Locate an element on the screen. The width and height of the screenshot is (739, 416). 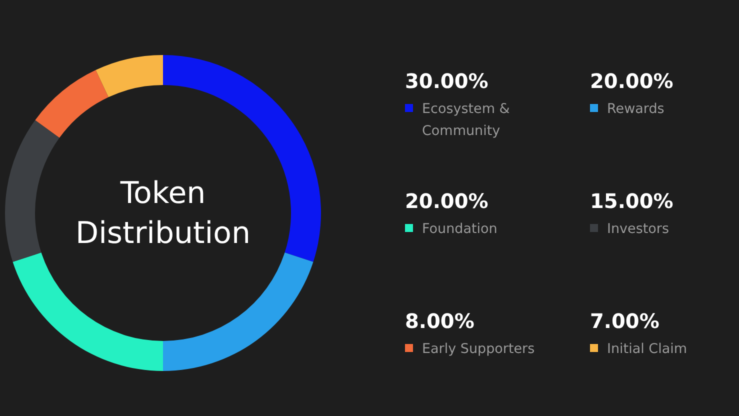
legend-label: Initial Claim is located at coordinates (647, 349).